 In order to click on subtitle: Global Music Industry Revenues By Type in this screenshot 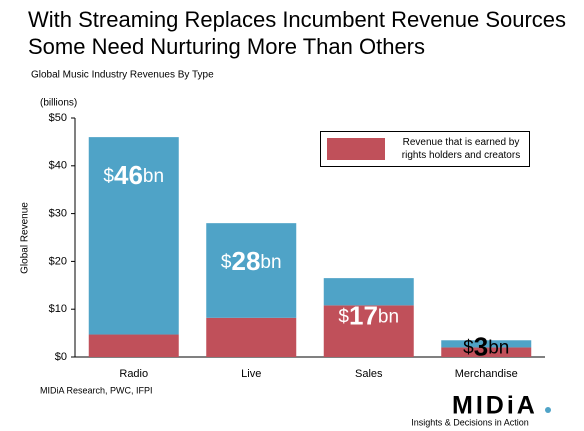, I will do `click(122, 75)`.